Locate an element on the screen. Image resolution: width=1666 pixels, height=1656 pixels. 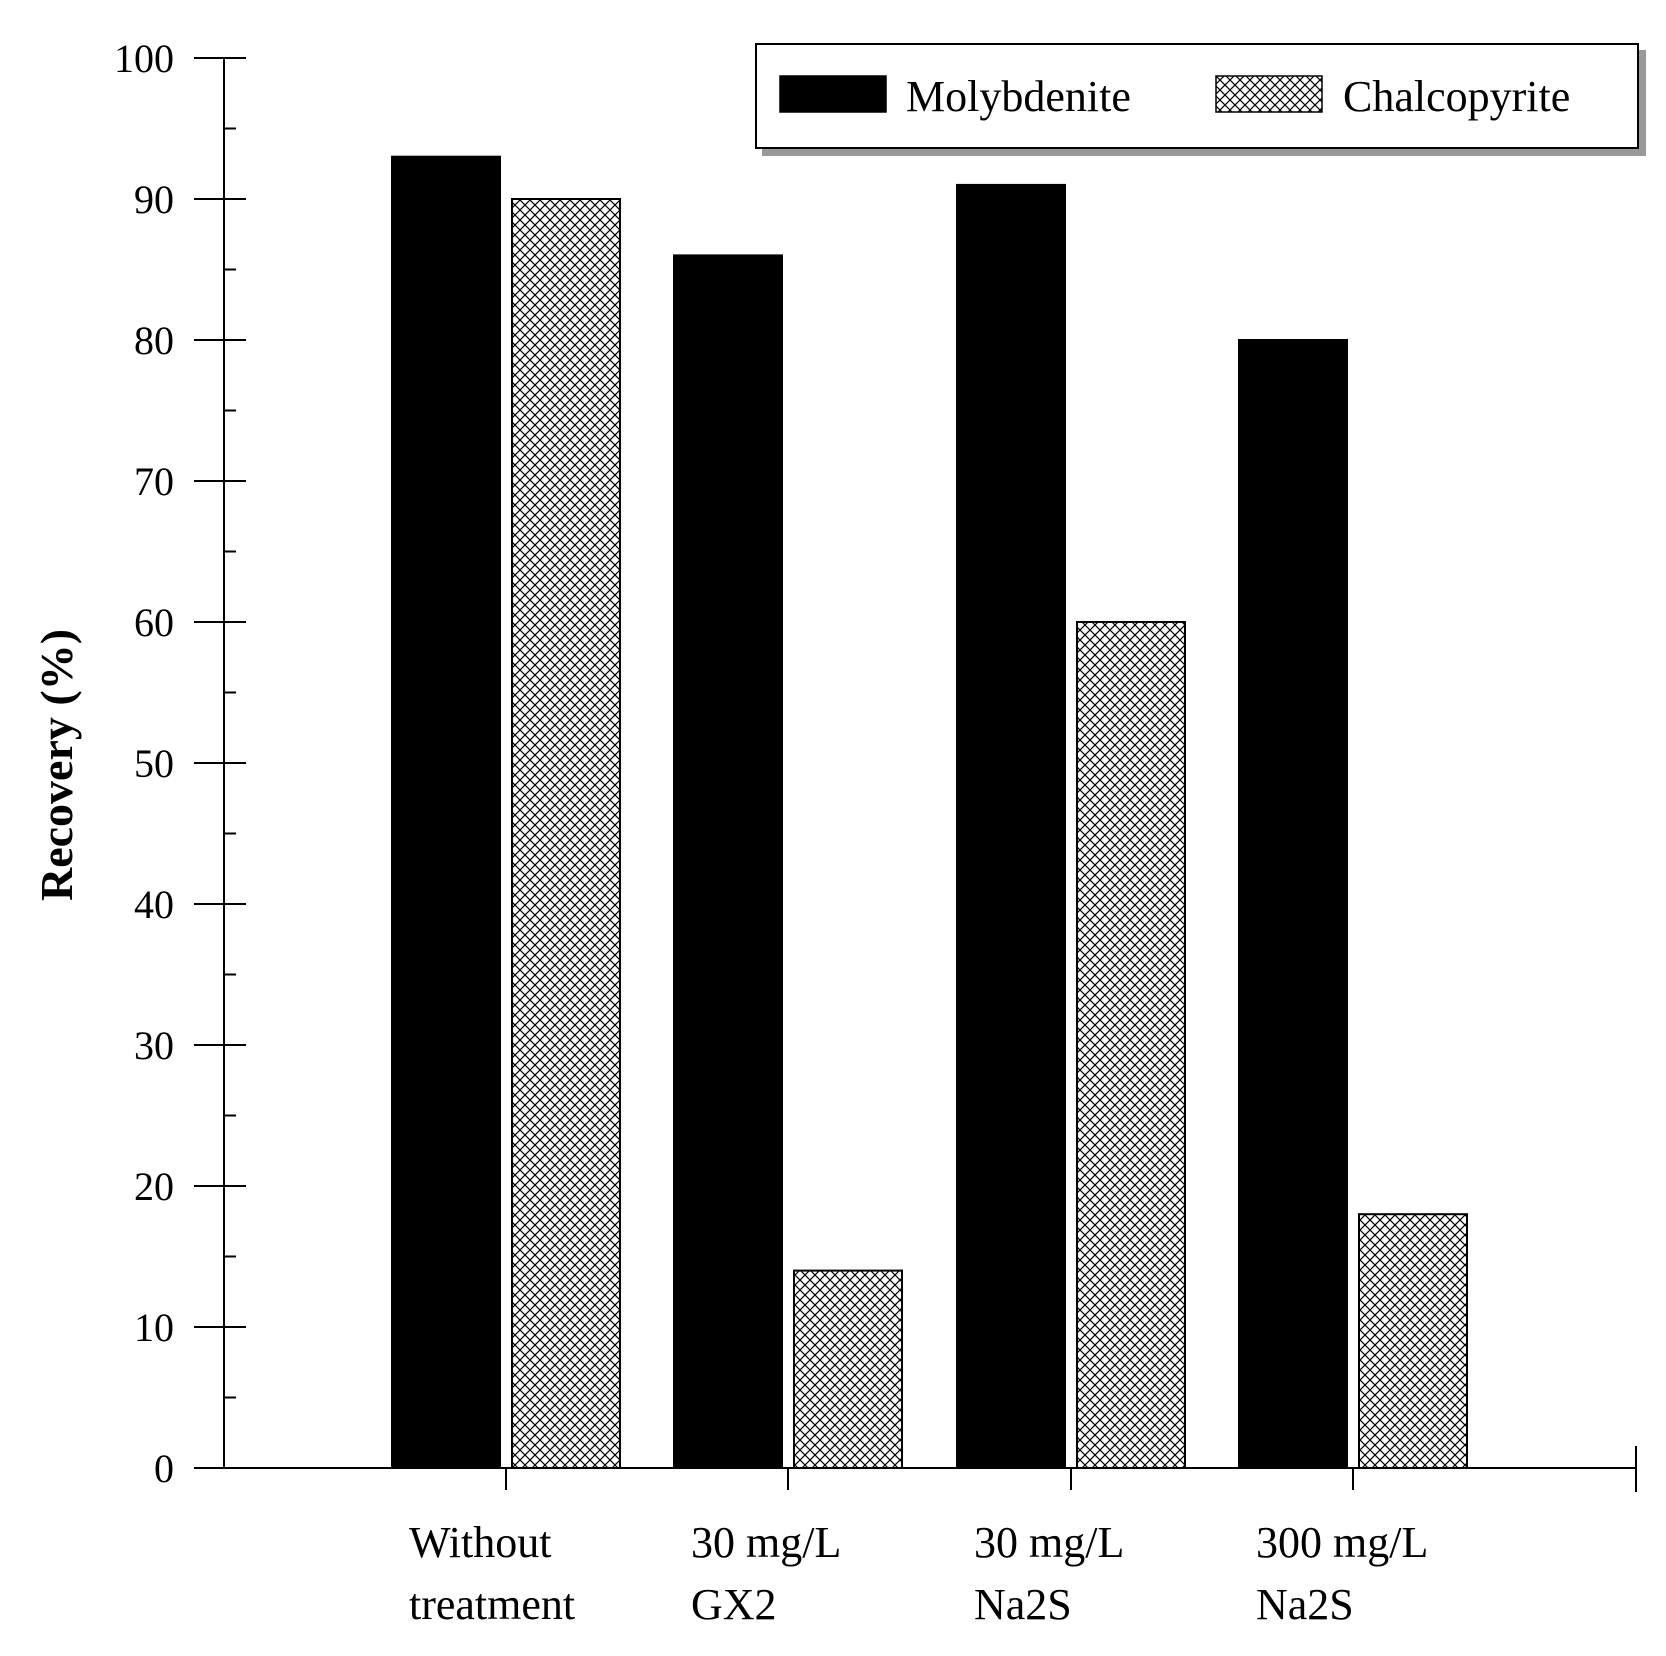
x-category-label: GX2 is located at coordinates (734, 1604).